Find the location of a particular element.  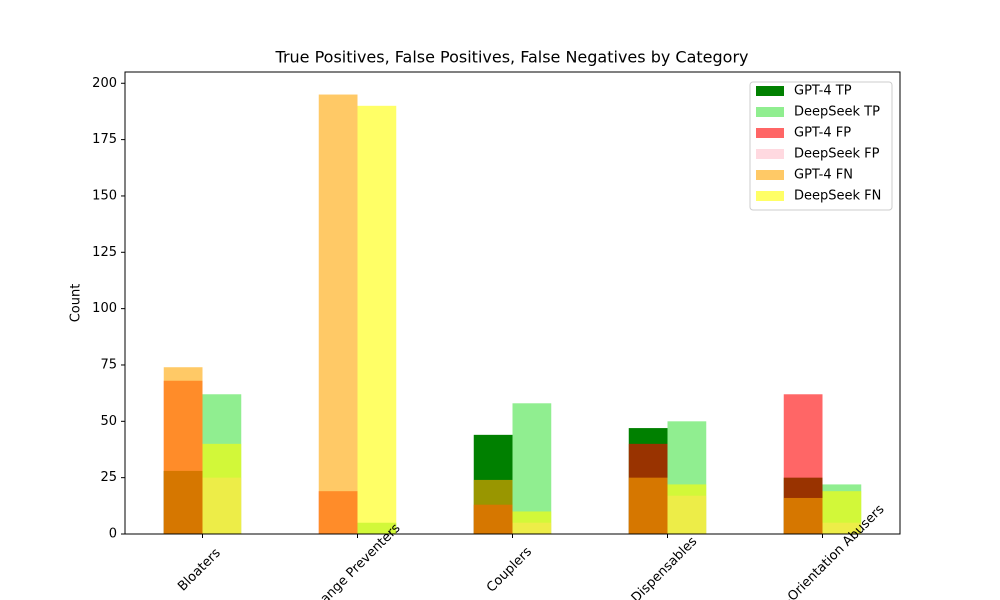

legend-label: GPT-4 TP is located at coordinates (823, 91).